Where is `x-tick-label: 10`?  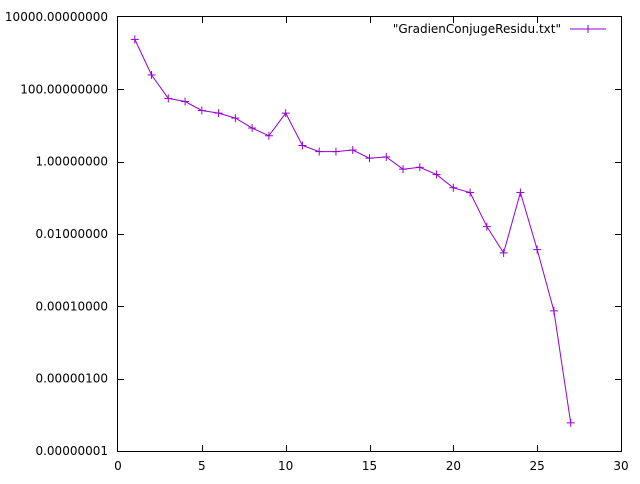 x-tick-label: 10 is located at coordinates (285, 466).